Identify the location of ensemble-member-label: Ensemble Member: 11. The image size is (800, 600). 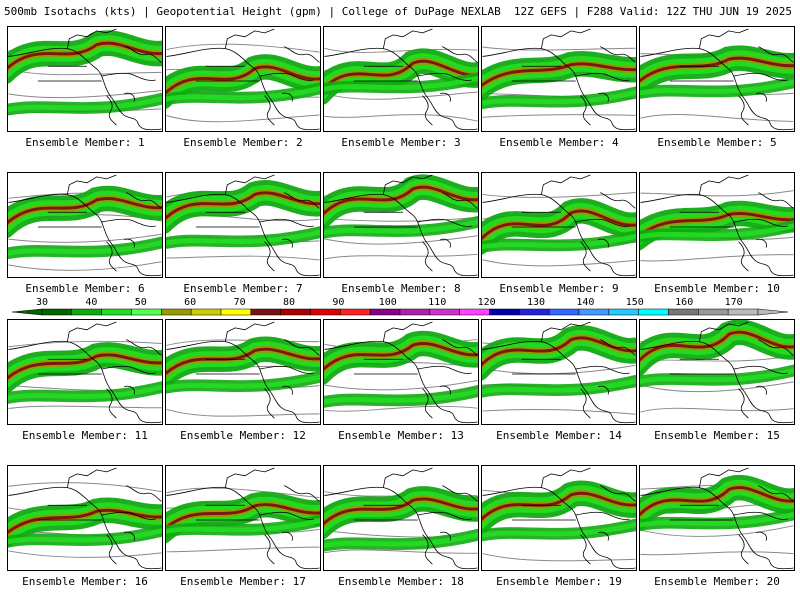
(85, 435).